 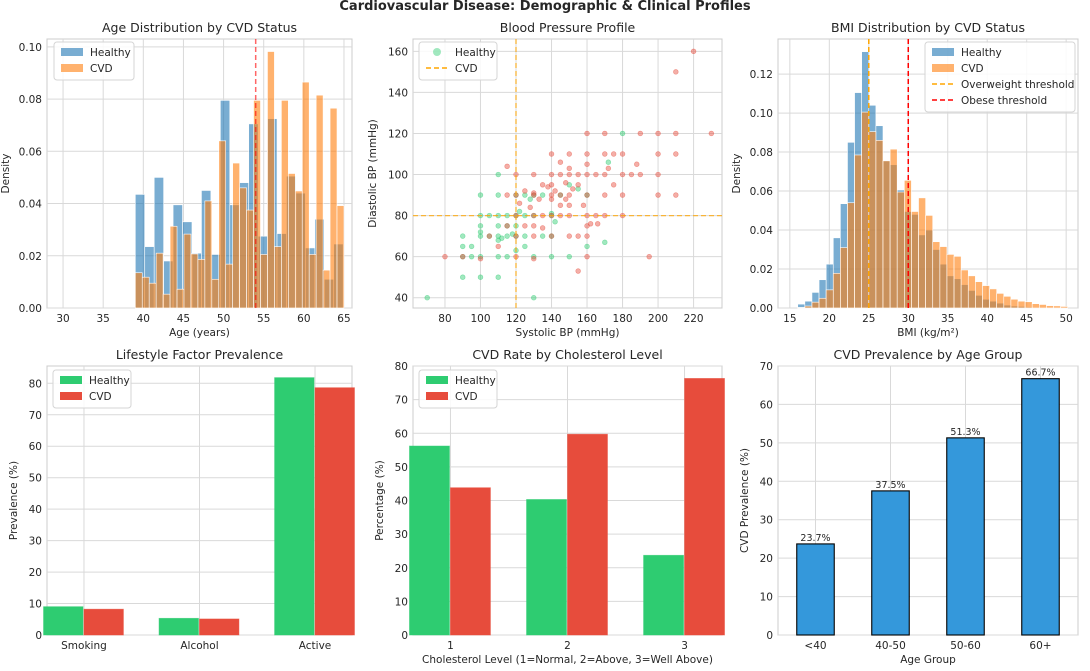 I want to click on bar-value-label: 23.7%, so click(x=815, y=538).